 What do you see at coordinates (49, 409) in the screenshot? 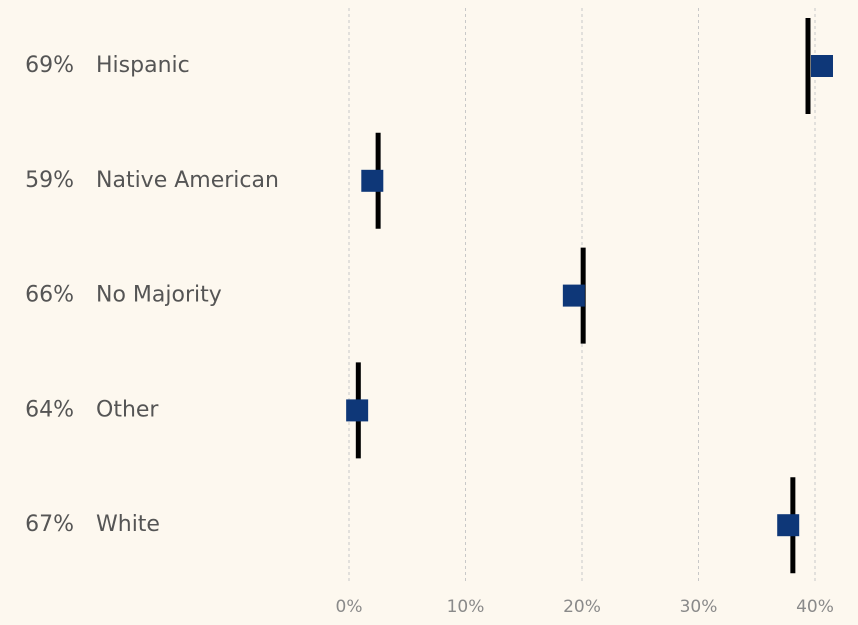
I see `row-value: 64%` at bounding box center [49, 409].